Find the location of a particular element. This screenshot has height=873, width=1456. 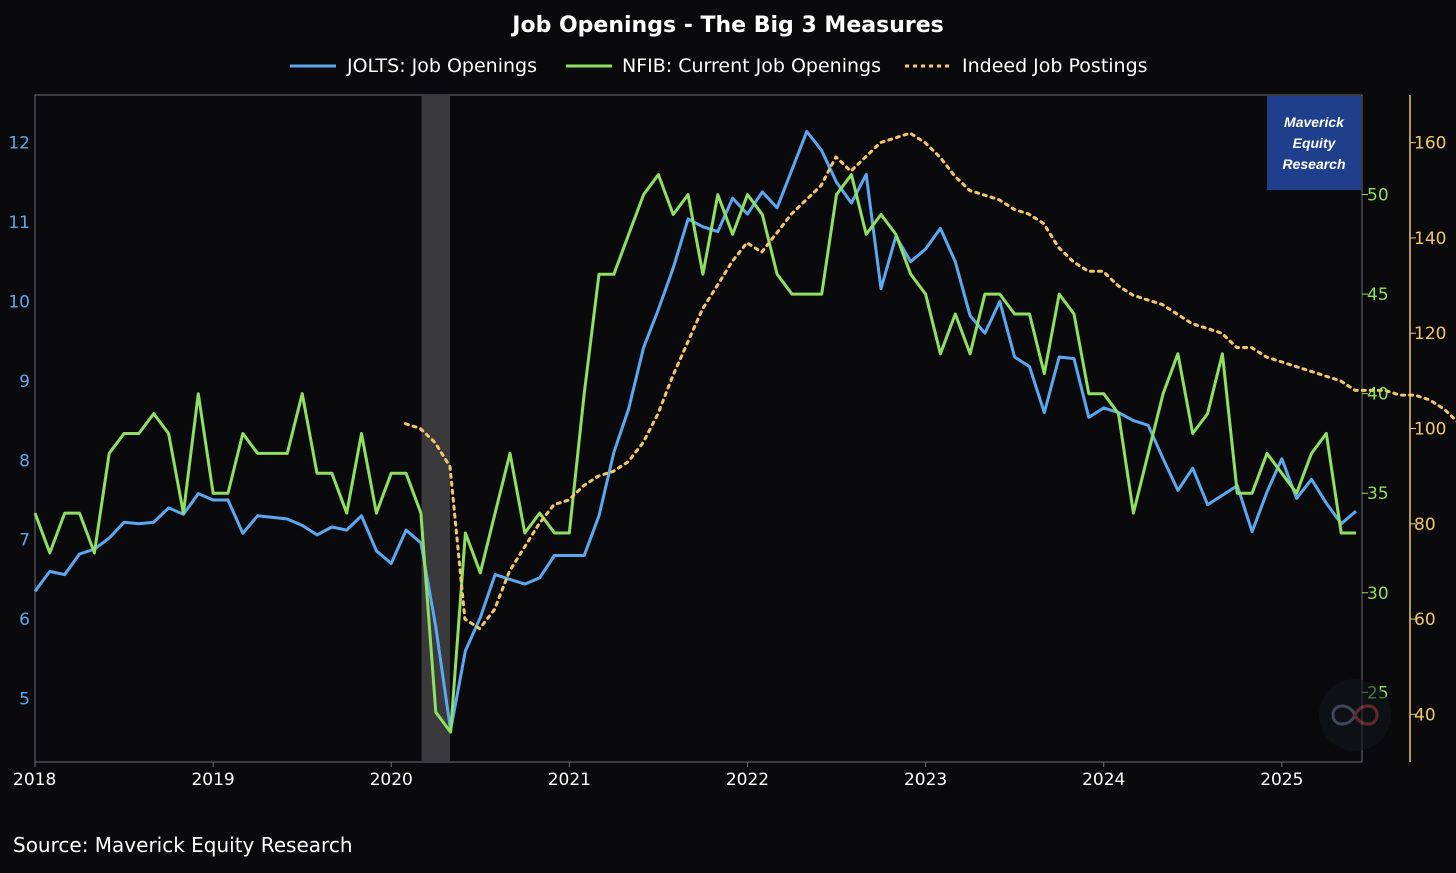

y-left-tick-label: 7 is located at coordinates (24, 541).